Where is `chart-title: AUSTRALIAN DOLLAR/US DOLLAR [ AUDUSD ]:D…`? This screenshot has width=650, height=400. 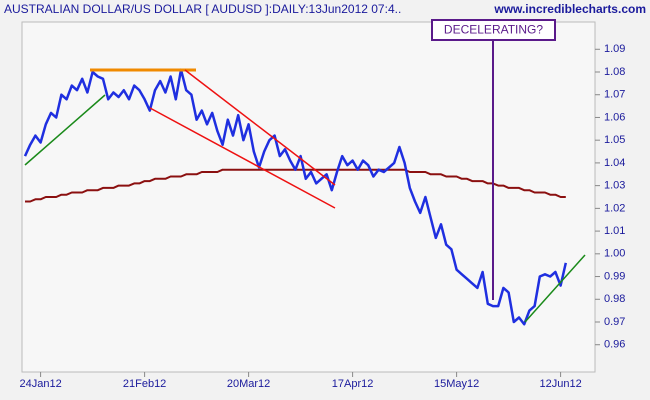 chart-title: AUSTRALIAN DOLLAR/US DOLLAR [ AUDUSD ]:D… is located at coordinates (202, 9).